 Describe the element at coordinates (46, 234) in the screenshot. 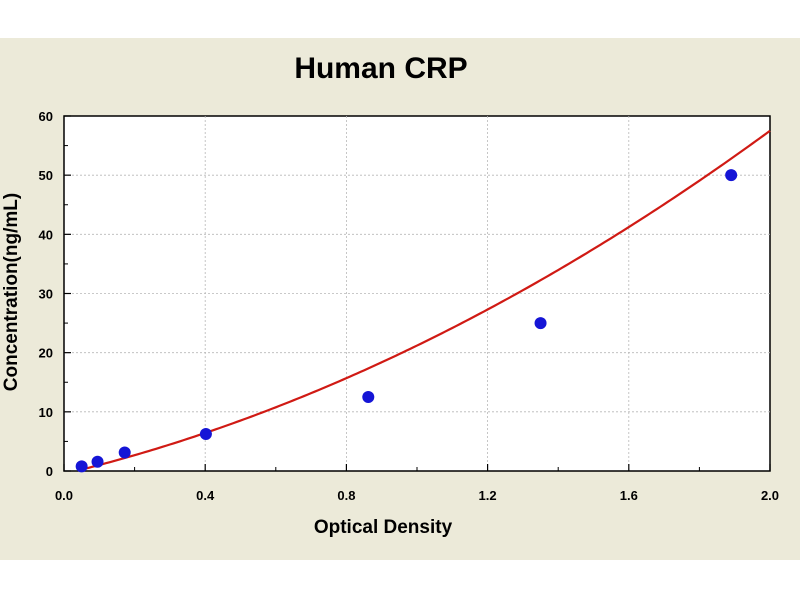

I see `y-tick-label: 40` at that location.